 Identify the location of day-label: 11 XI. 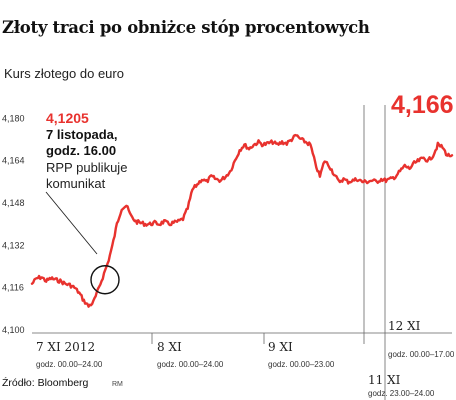
(384, 380).